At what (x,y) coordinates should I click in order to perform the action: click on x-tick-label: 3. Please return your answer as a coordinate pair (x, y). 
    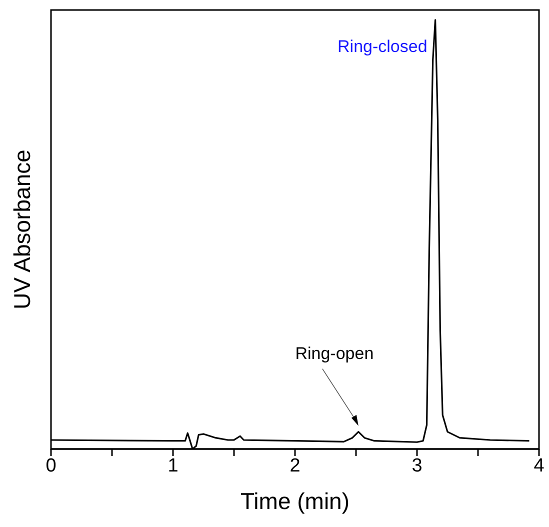
    Looking at the image, I should click on (417, 465).